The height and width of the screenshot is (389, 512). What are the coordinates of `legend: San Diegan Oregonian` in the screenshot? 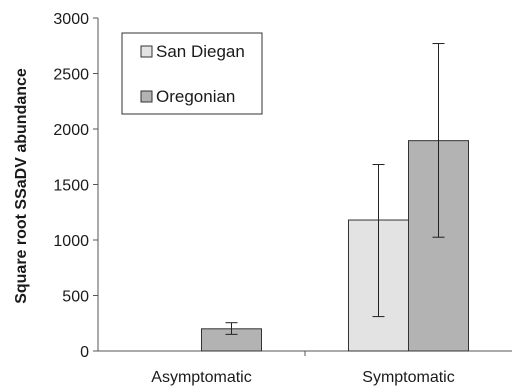 It's located at (192, 73).